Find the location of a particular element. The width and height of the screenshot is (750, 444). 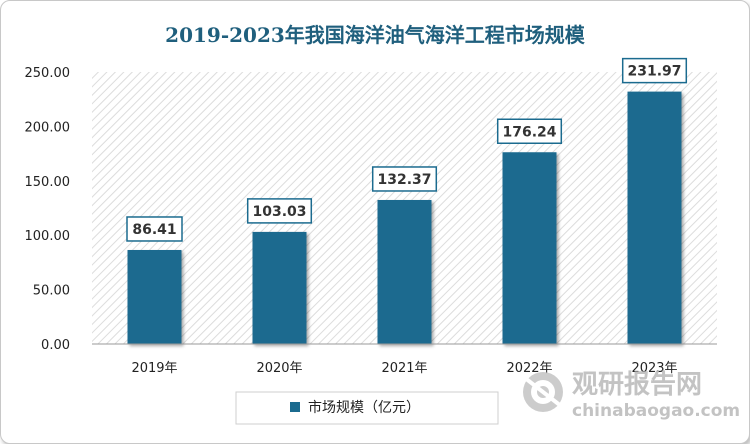

watermark: 观研报告网 chinabaogao.com is located at coordinates (631, 395).